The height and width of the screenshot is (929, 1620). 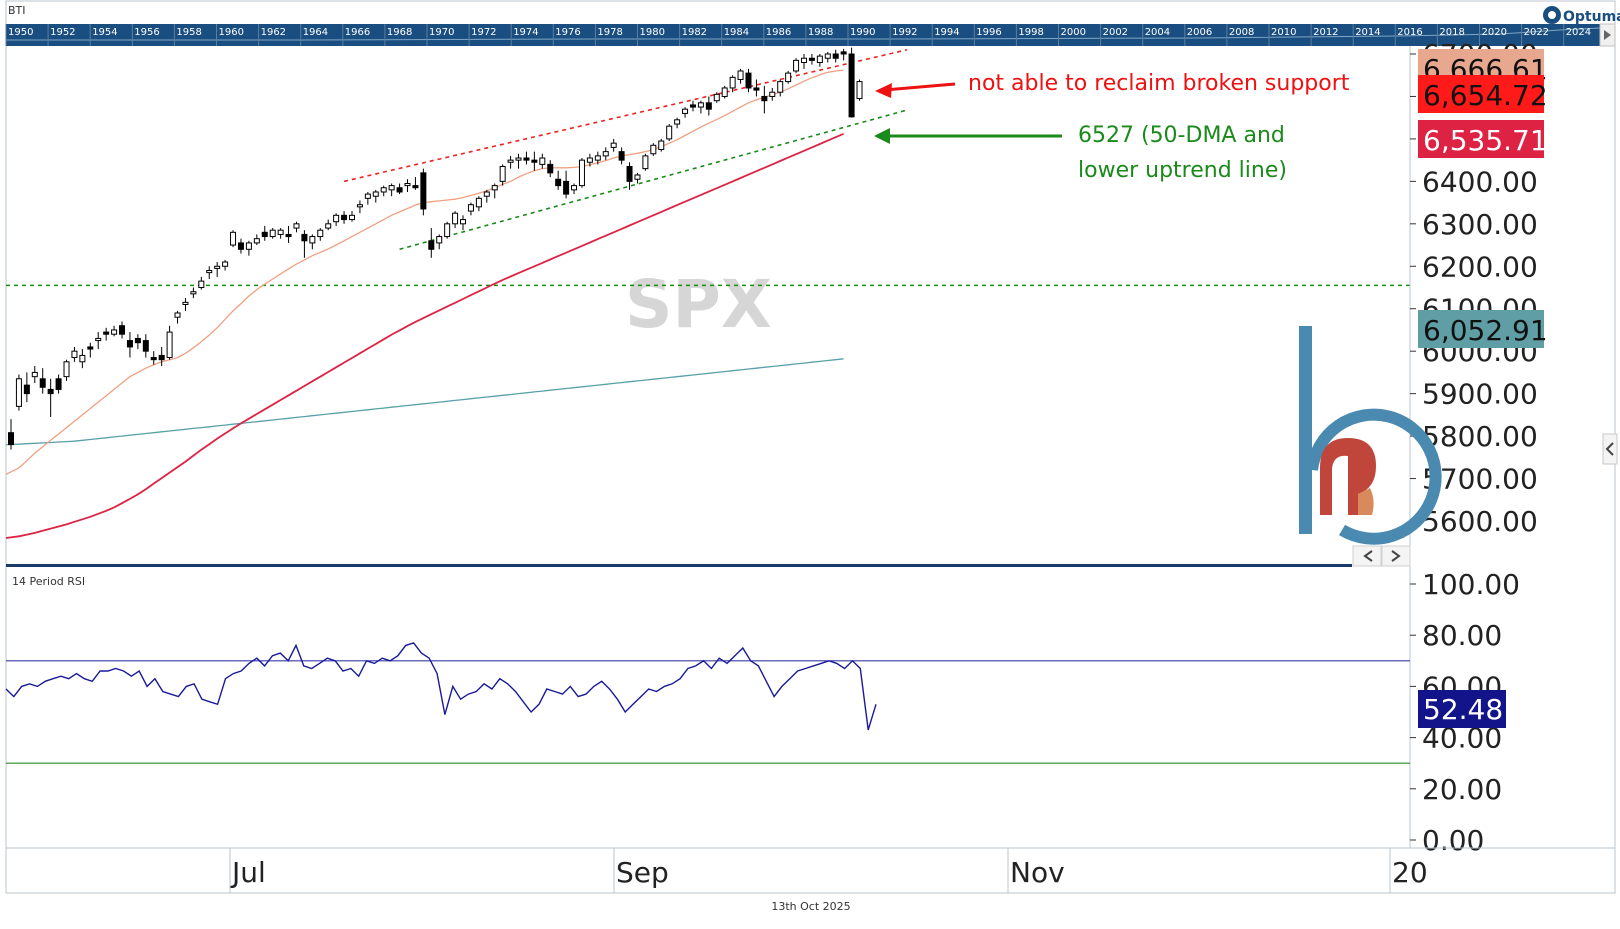 I want to click on navigator-year-label: 2012, so click(x=1325, y=32).